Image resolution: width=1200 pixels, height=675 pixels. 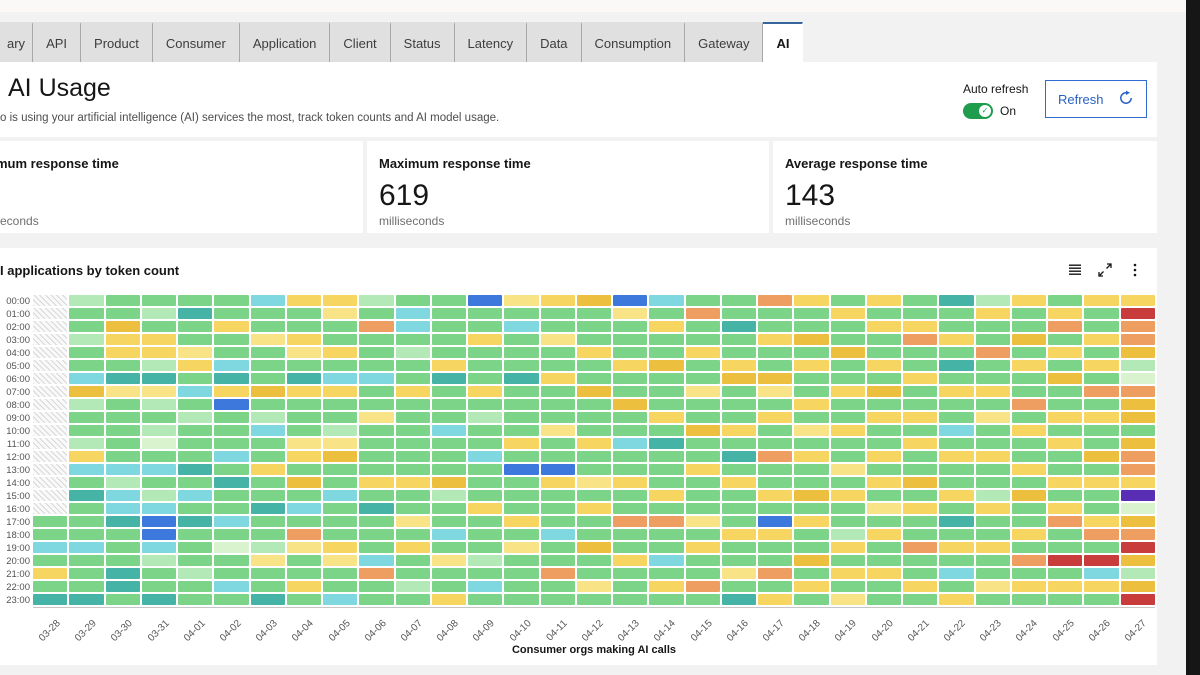 I want to click on overflow-menu-icon, so click(x=1135, y=270).